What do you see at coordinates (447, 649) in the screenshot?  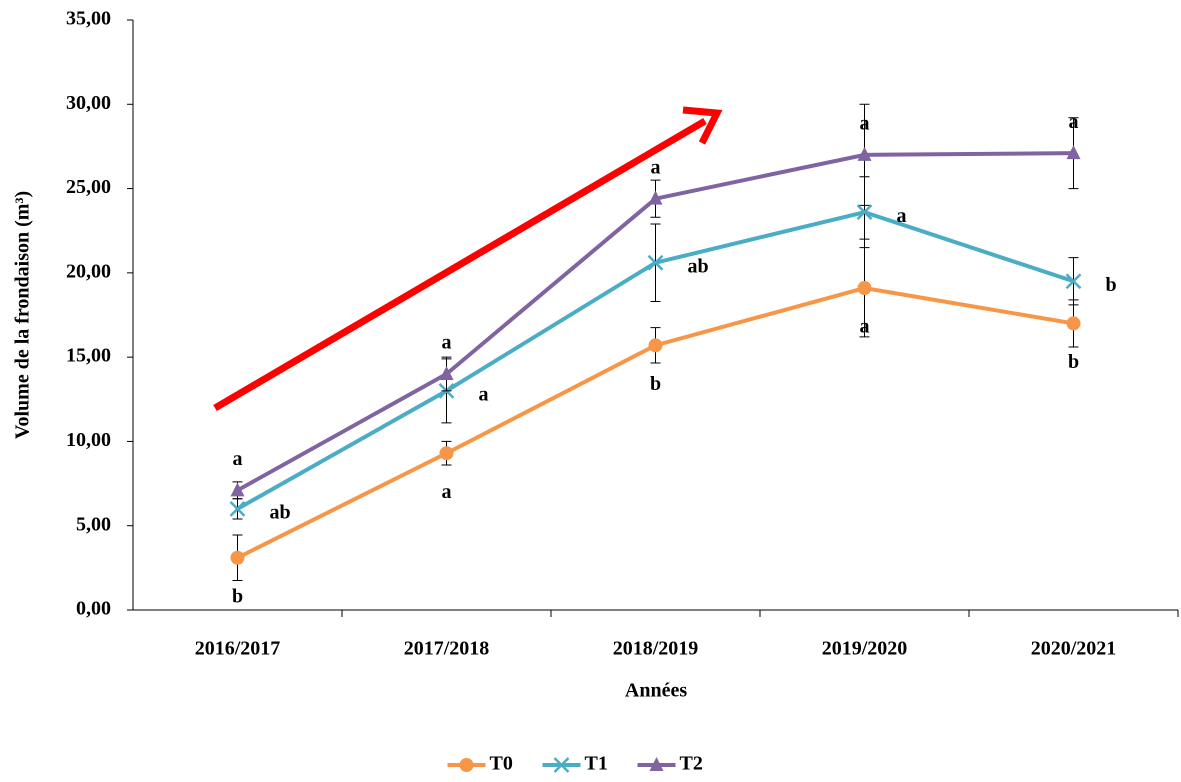 I see `x-tick-label: 2017/2018` at bounding box center [447, 649].